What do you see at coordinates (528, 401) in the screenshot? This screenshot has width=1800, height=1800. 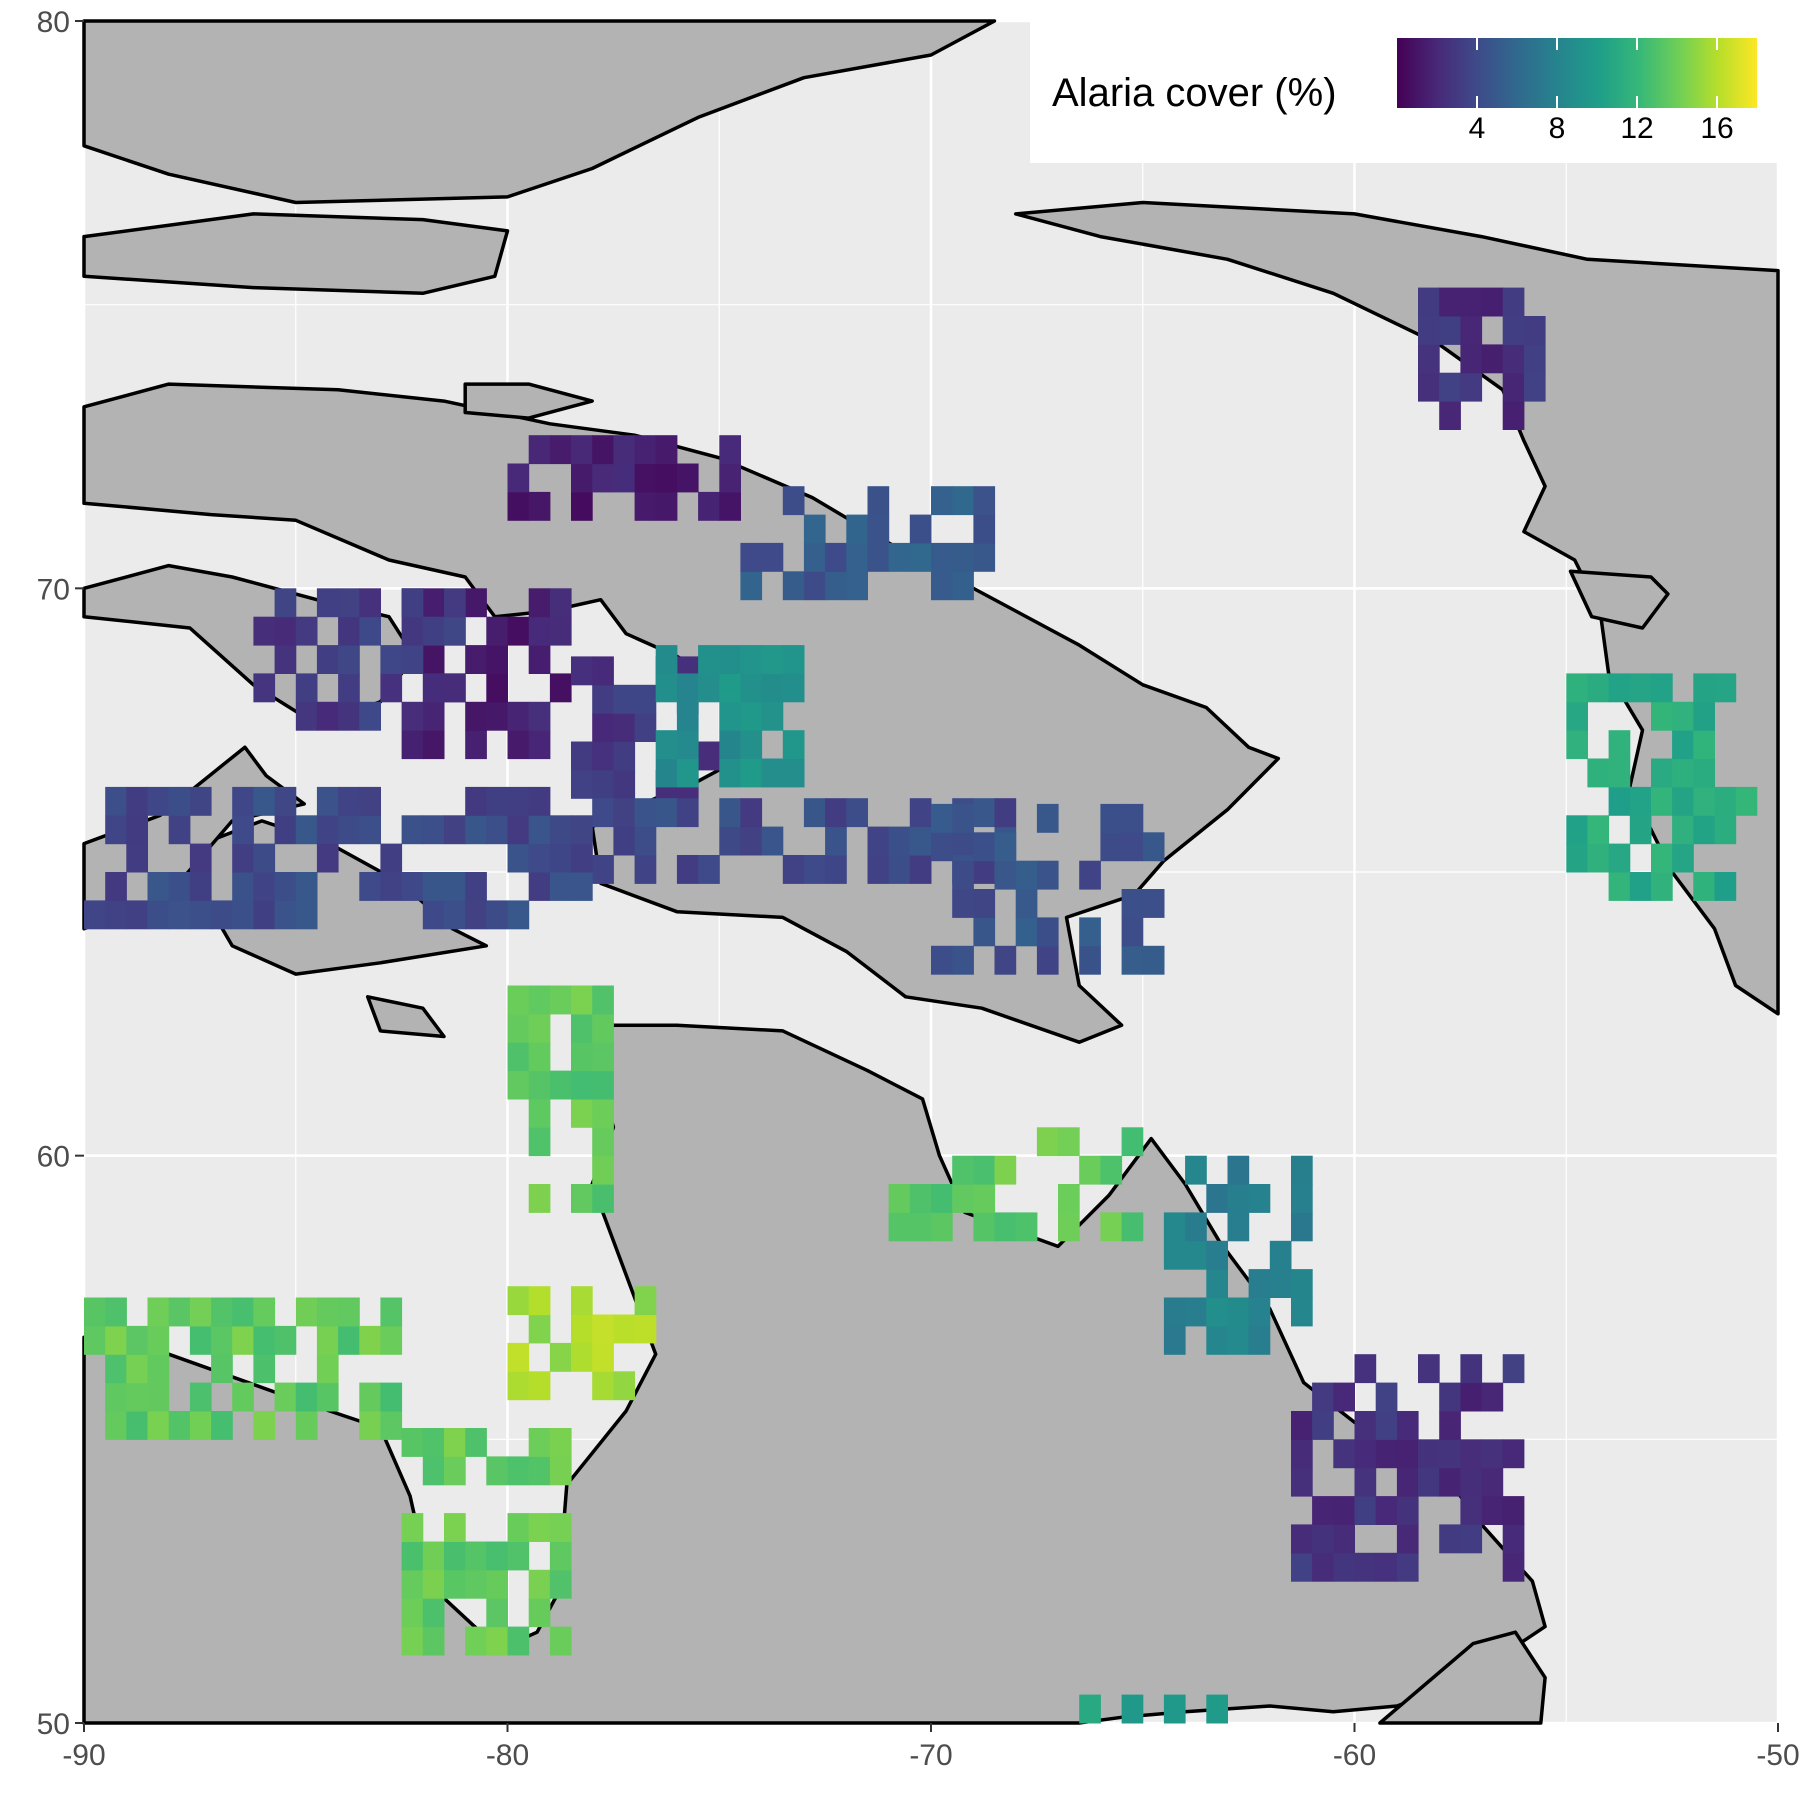 I see `bylot-island-land` at bounding box center [528, 401].